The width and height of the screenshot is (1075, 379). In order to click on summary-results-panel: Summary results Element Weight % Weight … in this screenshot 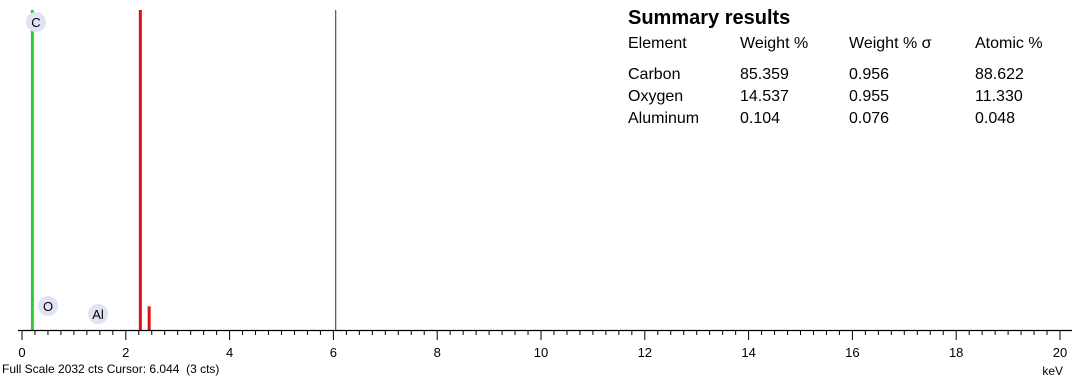, I will do `click(848, 68)`.